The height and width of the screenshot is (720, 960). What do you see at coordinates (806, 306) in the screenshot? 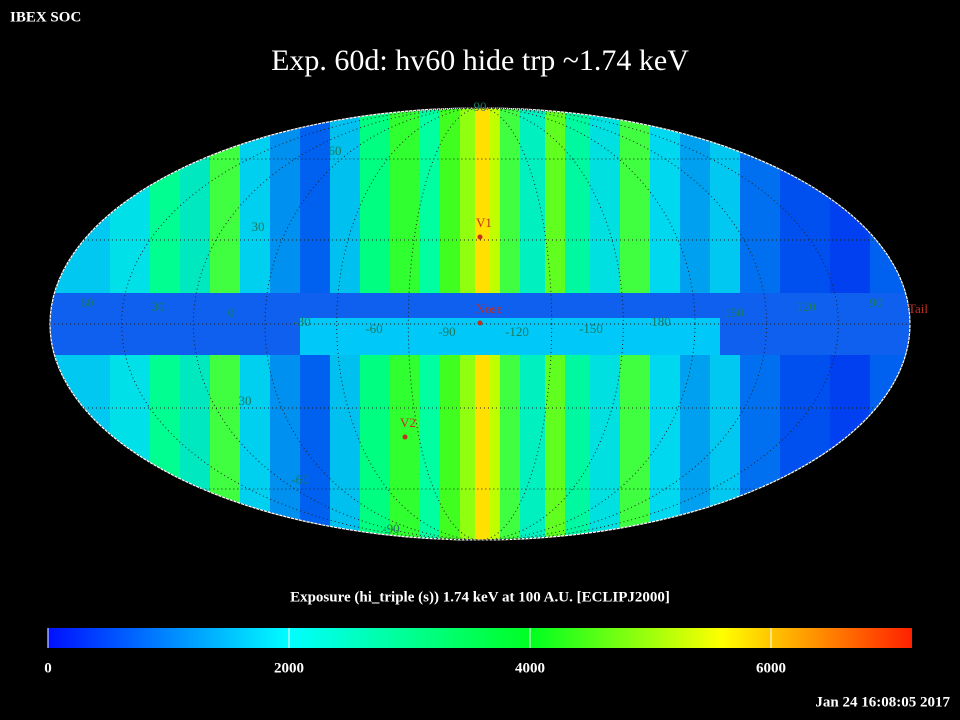
I see `grid-label: 120` at bounding box center [806, 306].